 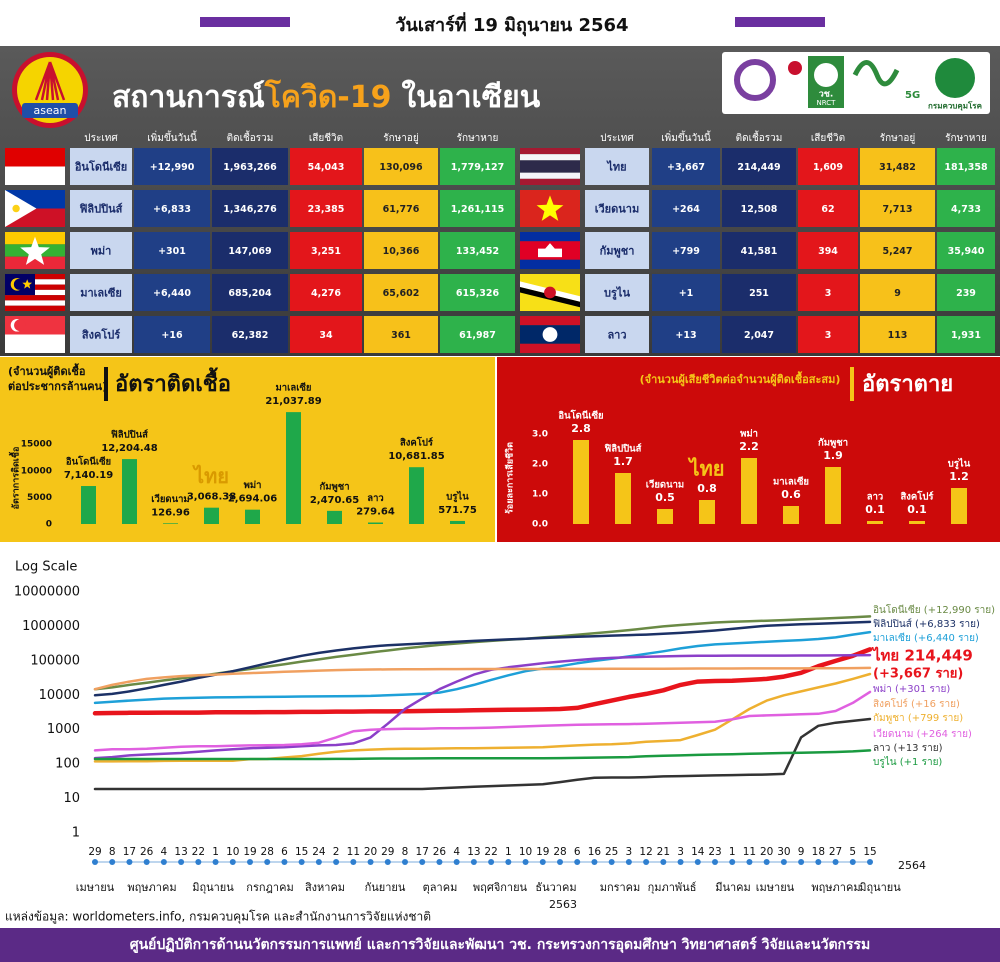 What do you see at coordinates (875, 509) in the screenshot?
I see `bar-value: 0.1` at bounding box center [875, 509].